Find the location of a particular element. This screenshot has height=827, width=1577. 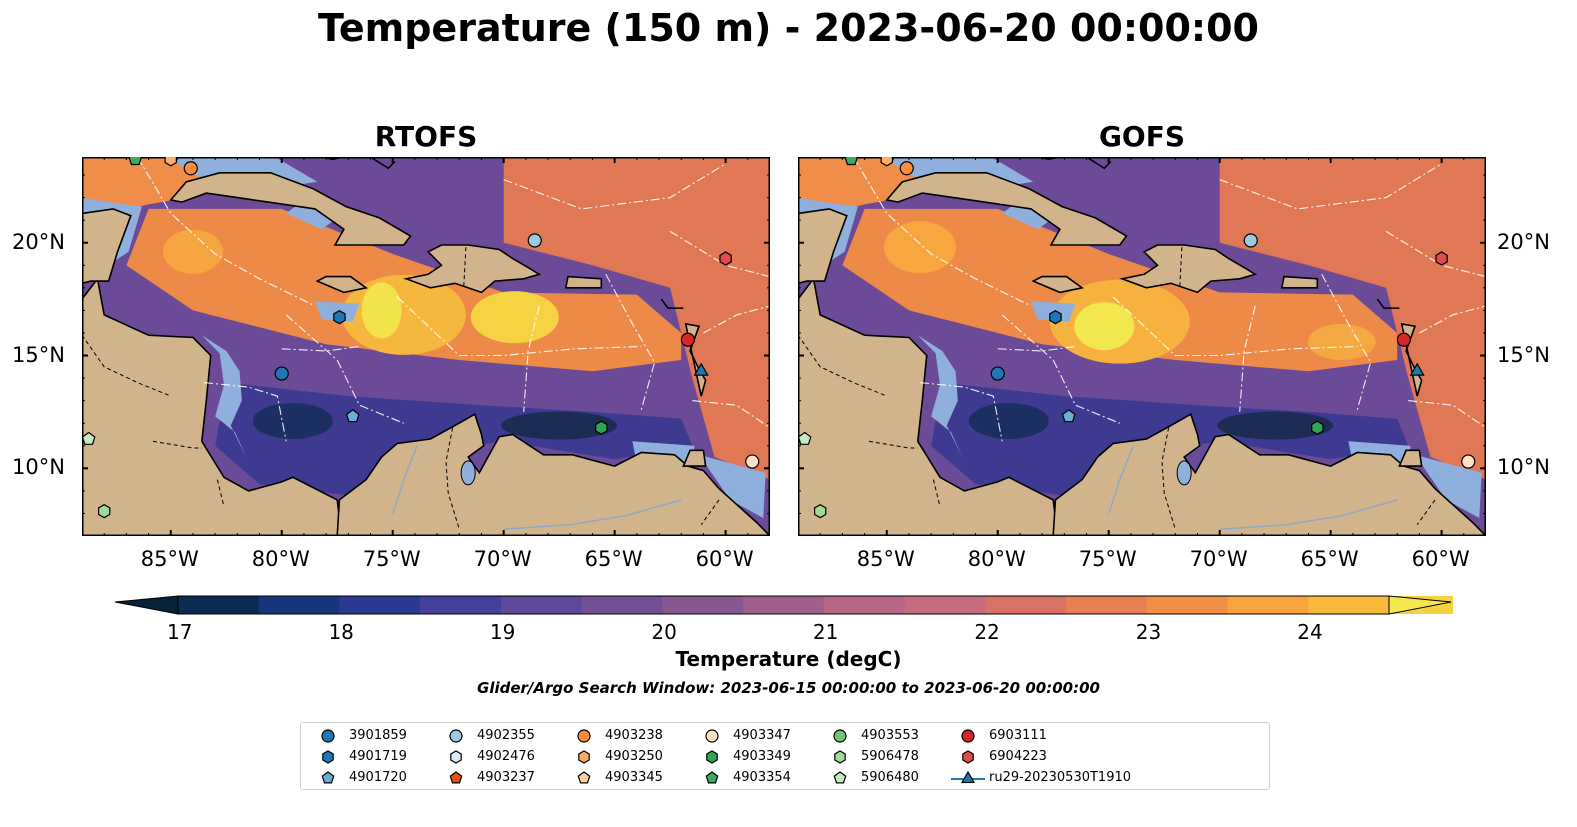

lat-tick-label-left: 20°N is located at coordinates (38, 241).